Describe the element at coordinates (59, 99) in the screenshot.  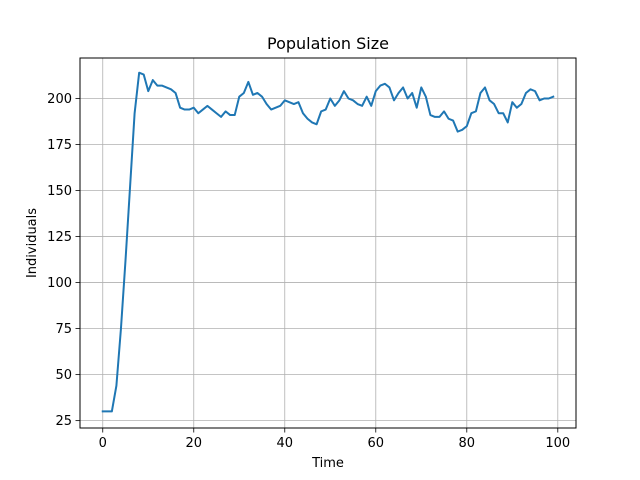
I see `y-tick-label: 200` at that location.